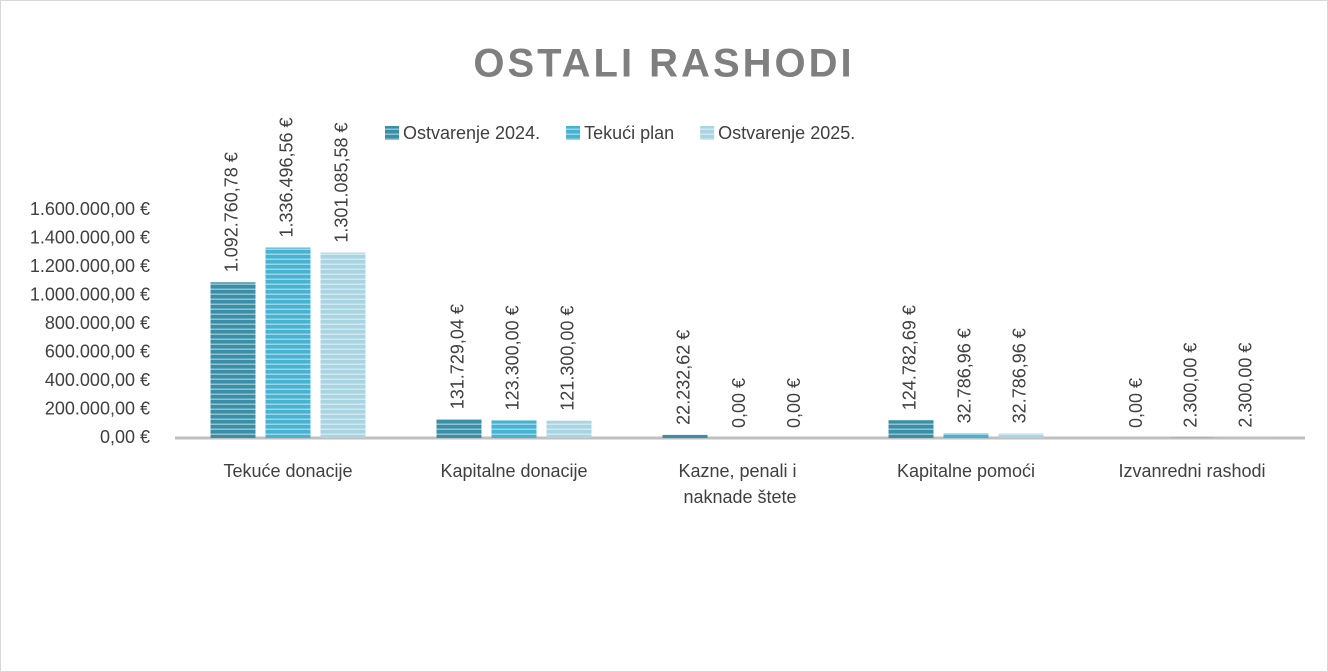 The height and width of the screenshot is (672, 1328). What do you see at coordinates (684, 377) in the screenshot?
I see `data-label: 22.232,62 €` at bounding box center [684, 377].